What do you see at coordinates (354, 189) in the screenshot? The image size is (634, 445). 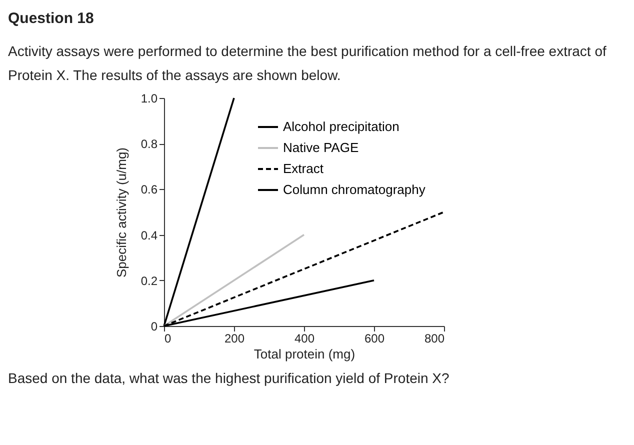 I see `legend-label: Column chromatography` at bounding box center [354, 189].